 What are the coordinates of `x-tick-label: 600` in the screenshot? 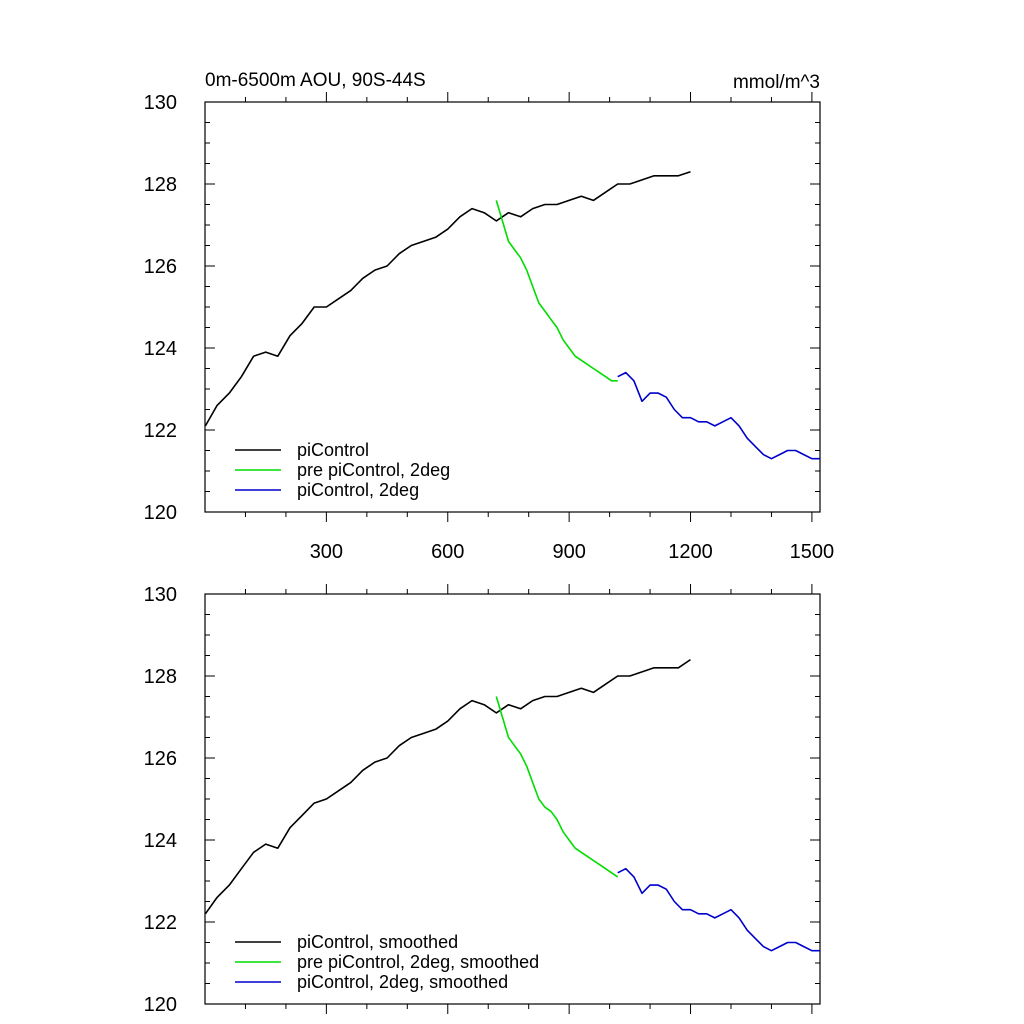 It's located at (447, 552).